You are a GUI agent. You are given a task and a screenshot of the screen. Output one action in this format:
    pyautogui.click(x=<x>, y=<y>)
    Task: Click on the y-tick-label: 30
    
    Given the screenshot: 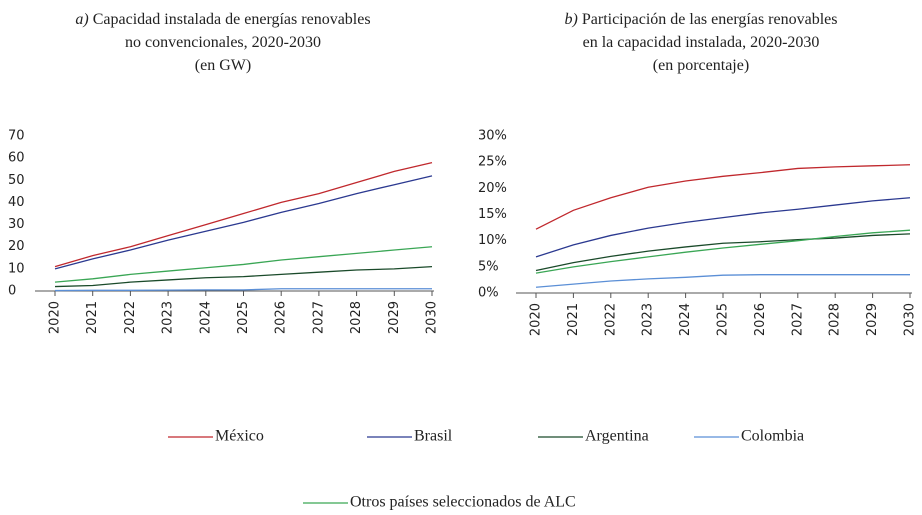 What is the action you would take?
    pyautogui.click(x=16, y=224)
    